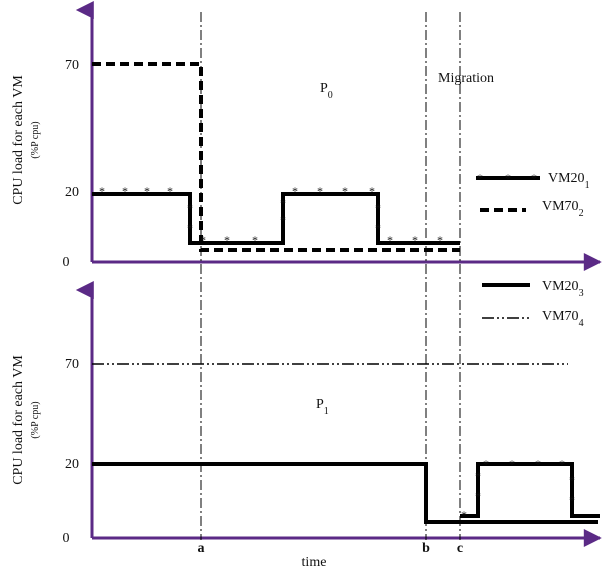 The height and width of the screenshot is (572, 609). What do you see at coordinates (72, 192) in the screenshot?
I see `p0-ytick-20: 20` at bounding box center [72, 192].